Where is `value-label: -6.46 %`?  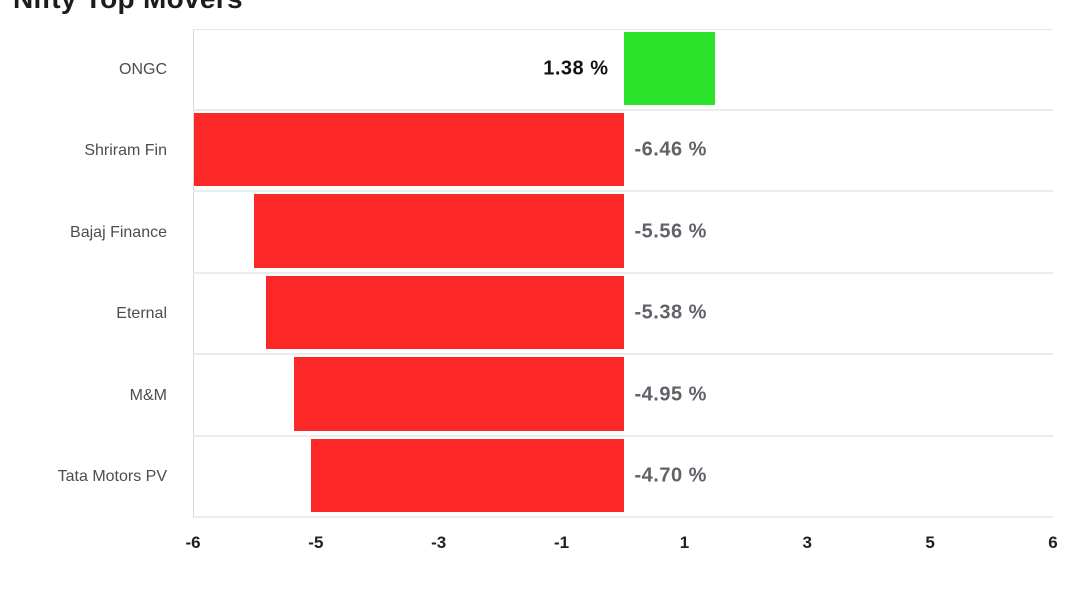 value-label: -6.46 % is located at coordinates (670, 149).